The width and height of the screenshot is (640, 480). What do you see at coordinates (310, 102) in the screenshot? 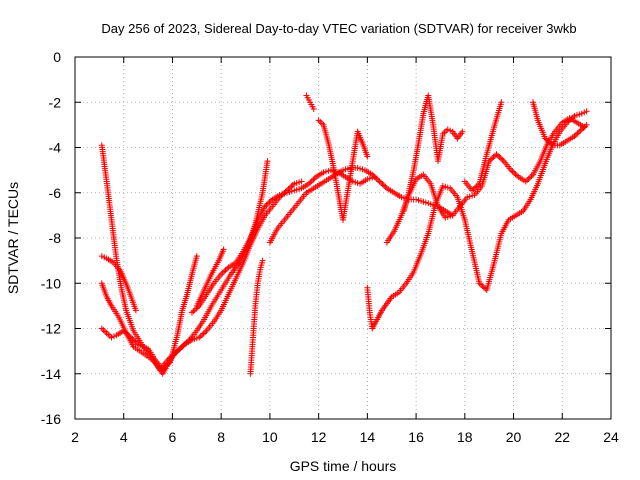
I see `series-track-i` at bounding box center [310, 102].